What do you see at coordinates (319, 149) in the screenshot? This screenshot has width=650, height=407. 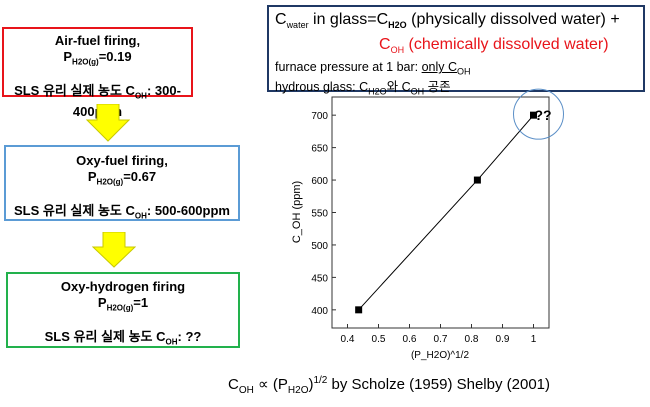 I see `y-tick-label: 650` at bounding box center [319, 149].